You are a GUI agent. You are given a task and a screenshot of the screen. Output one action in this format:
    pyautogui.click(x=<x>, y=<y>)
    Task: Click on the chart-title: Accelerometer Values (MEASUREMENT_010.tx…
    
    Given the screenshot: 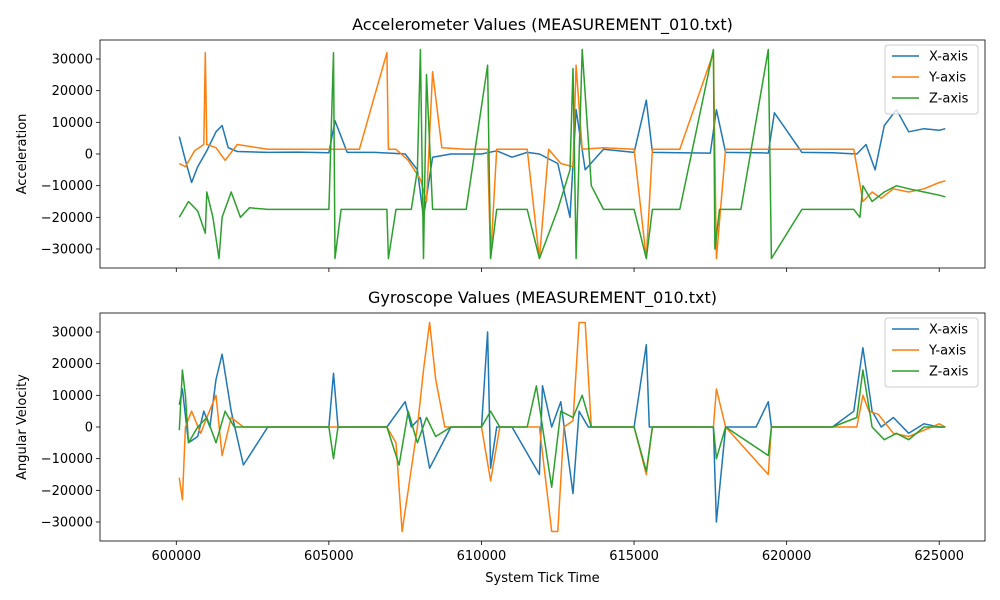 What is the action you would take?
    pyautogui.click(x=542, y=25)
    